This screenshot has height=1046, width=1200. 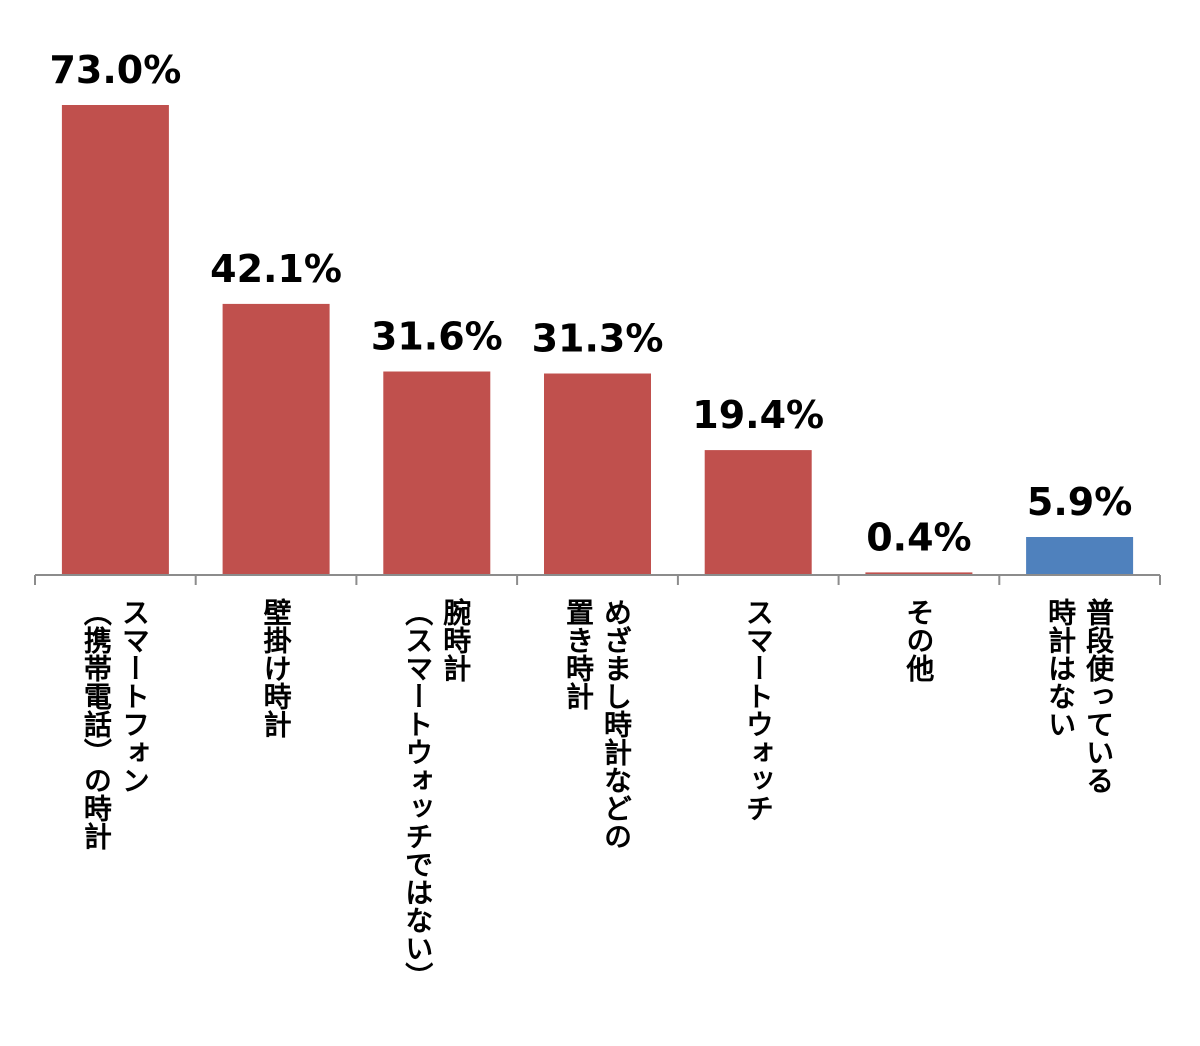 I want to click on category-label-6-line-1: その他, so click(x=918, y=640).